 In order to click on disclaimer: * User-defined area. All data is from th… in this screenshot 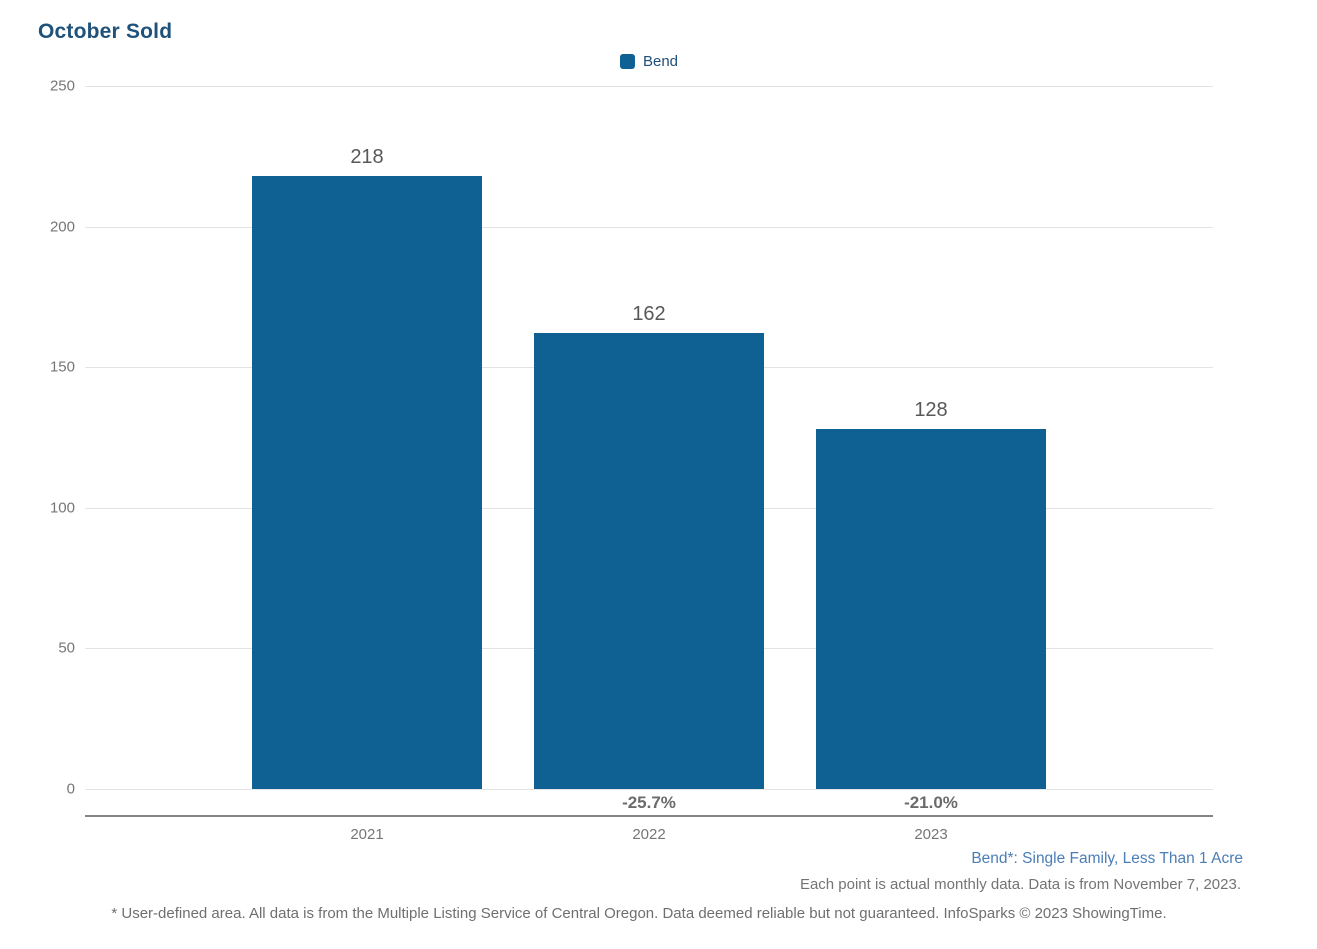, I will do `click(639, 913)`.